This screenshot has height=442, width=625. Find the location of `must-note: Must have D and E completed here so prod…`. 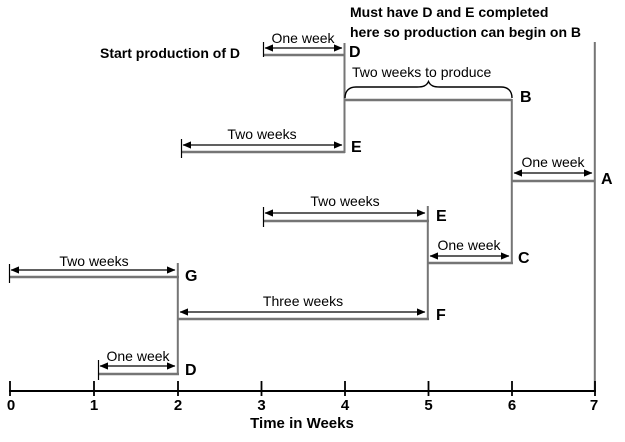

must-note: Must have D and E completed here so prod… is located at coordinates (465, 22).